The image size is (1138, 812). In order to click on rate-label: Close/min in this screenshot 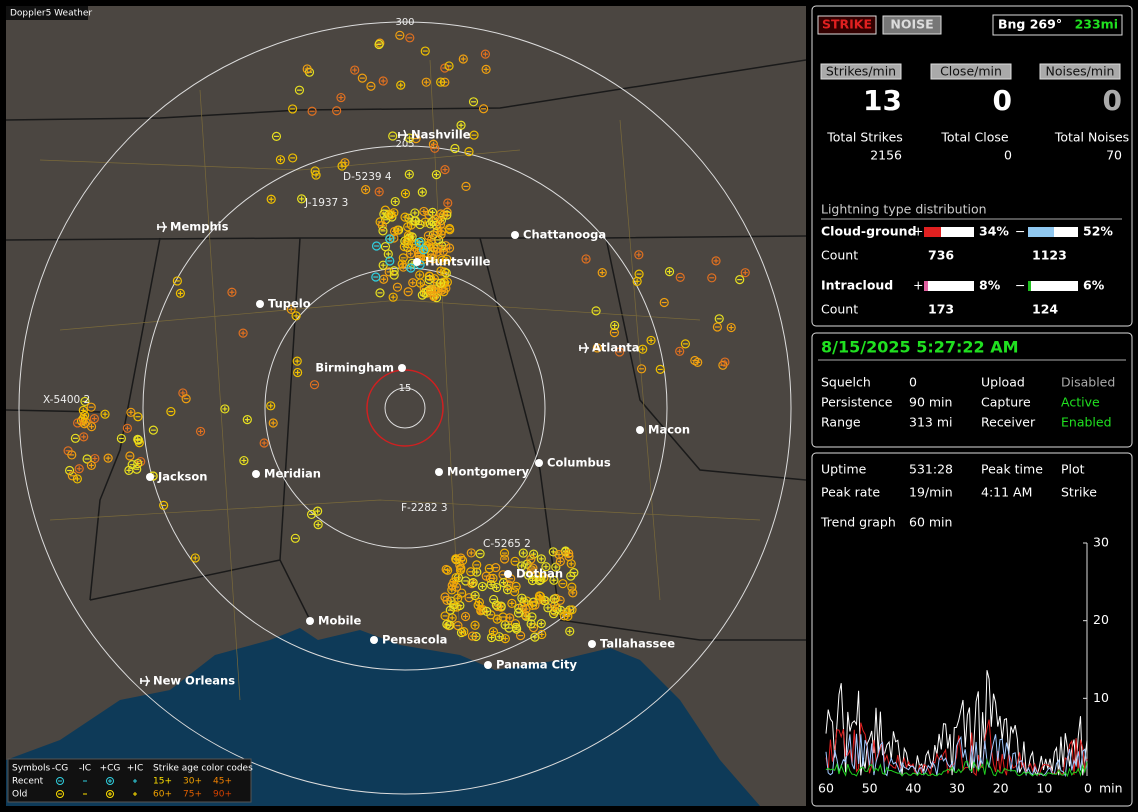, I will do `click(971, 71)`.